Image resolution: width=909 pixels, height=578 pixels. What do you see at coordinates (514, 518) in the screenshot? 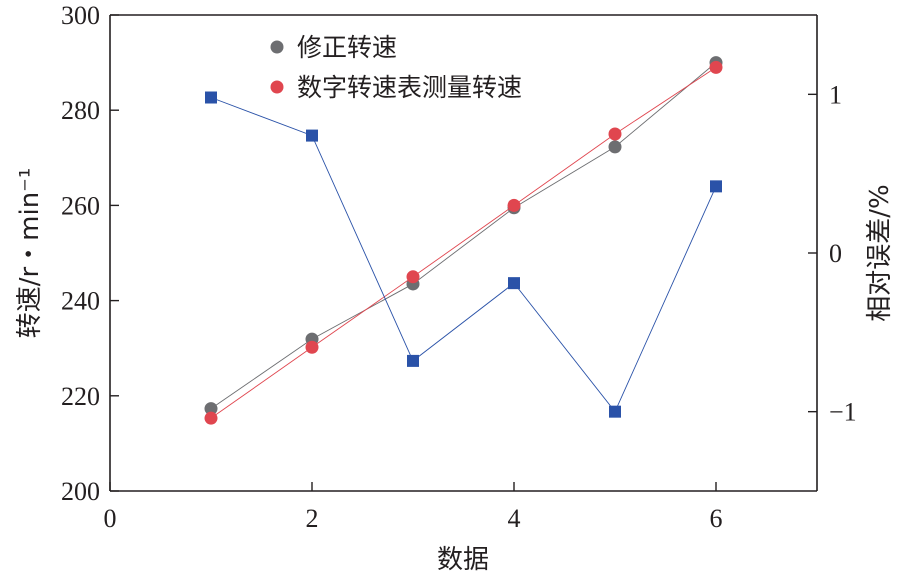
I see `x-tick-label: 4` at bounding box center [514, 518].